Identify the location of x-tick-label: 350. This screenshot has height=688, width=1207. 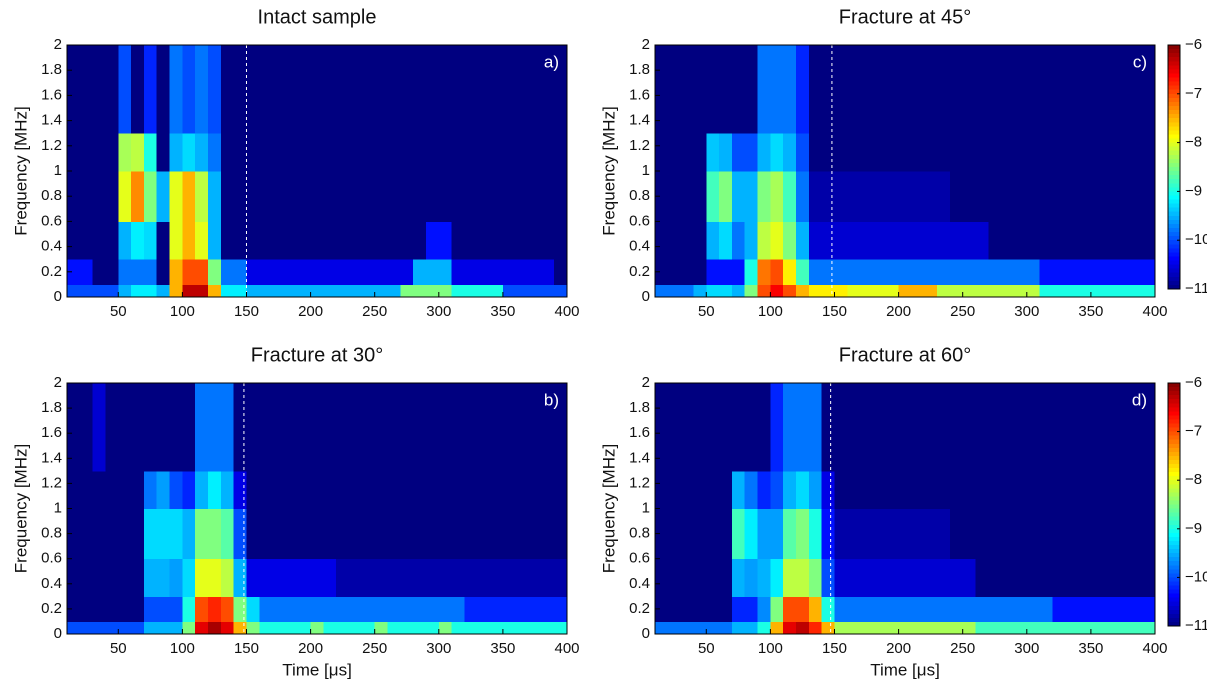
(502, 648).